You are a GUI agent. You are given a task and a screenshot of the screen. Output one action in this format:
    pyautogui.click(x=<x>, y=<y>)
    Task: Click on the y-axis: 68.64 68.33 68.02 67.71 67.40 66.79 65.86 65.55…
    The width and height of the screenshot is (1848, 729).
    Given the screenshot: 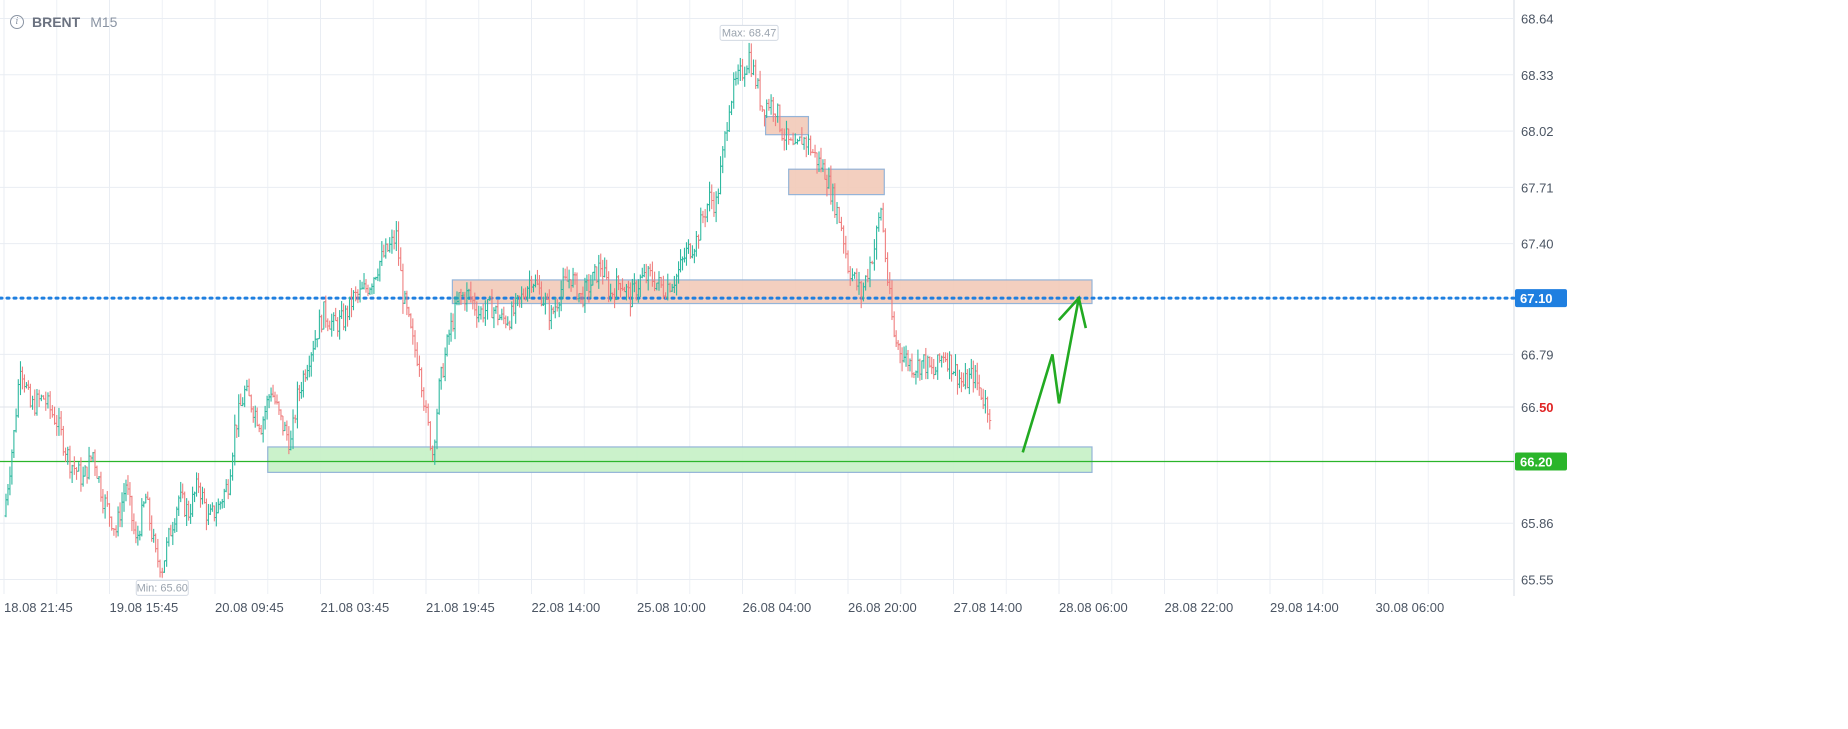 What is the action you would take?
    pyautogui.click(x=1537, y=300)
    